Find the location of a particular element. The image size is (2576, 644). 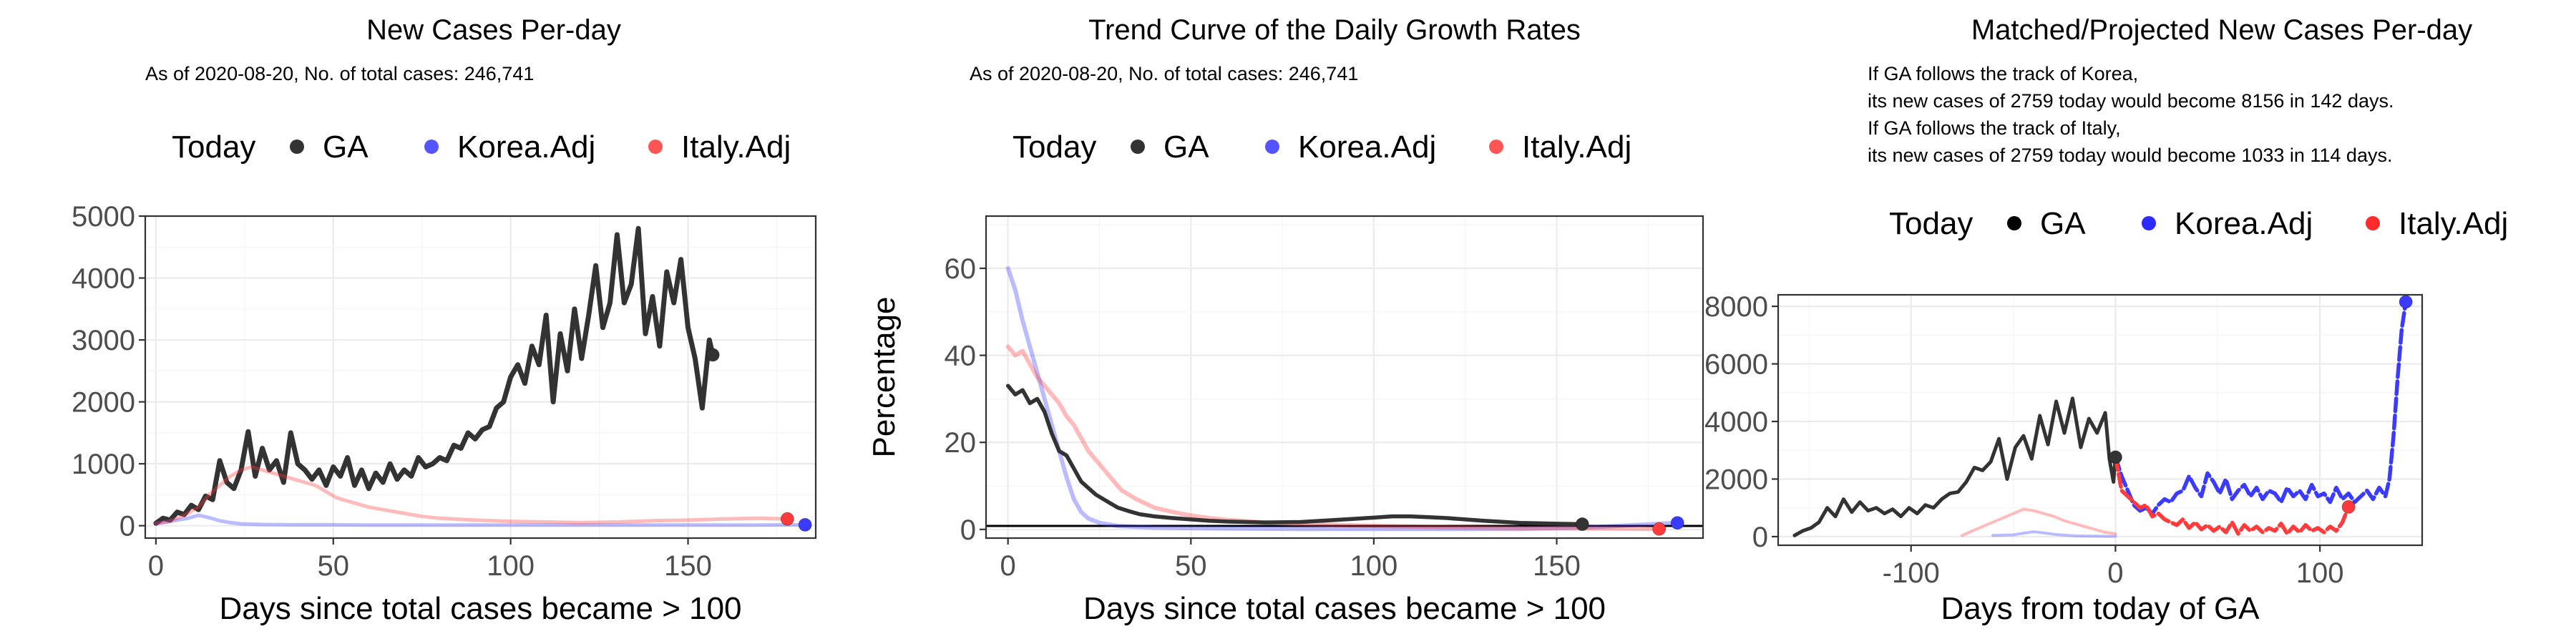

x-tick-label: -100 is located at coordinates (1911, 573).